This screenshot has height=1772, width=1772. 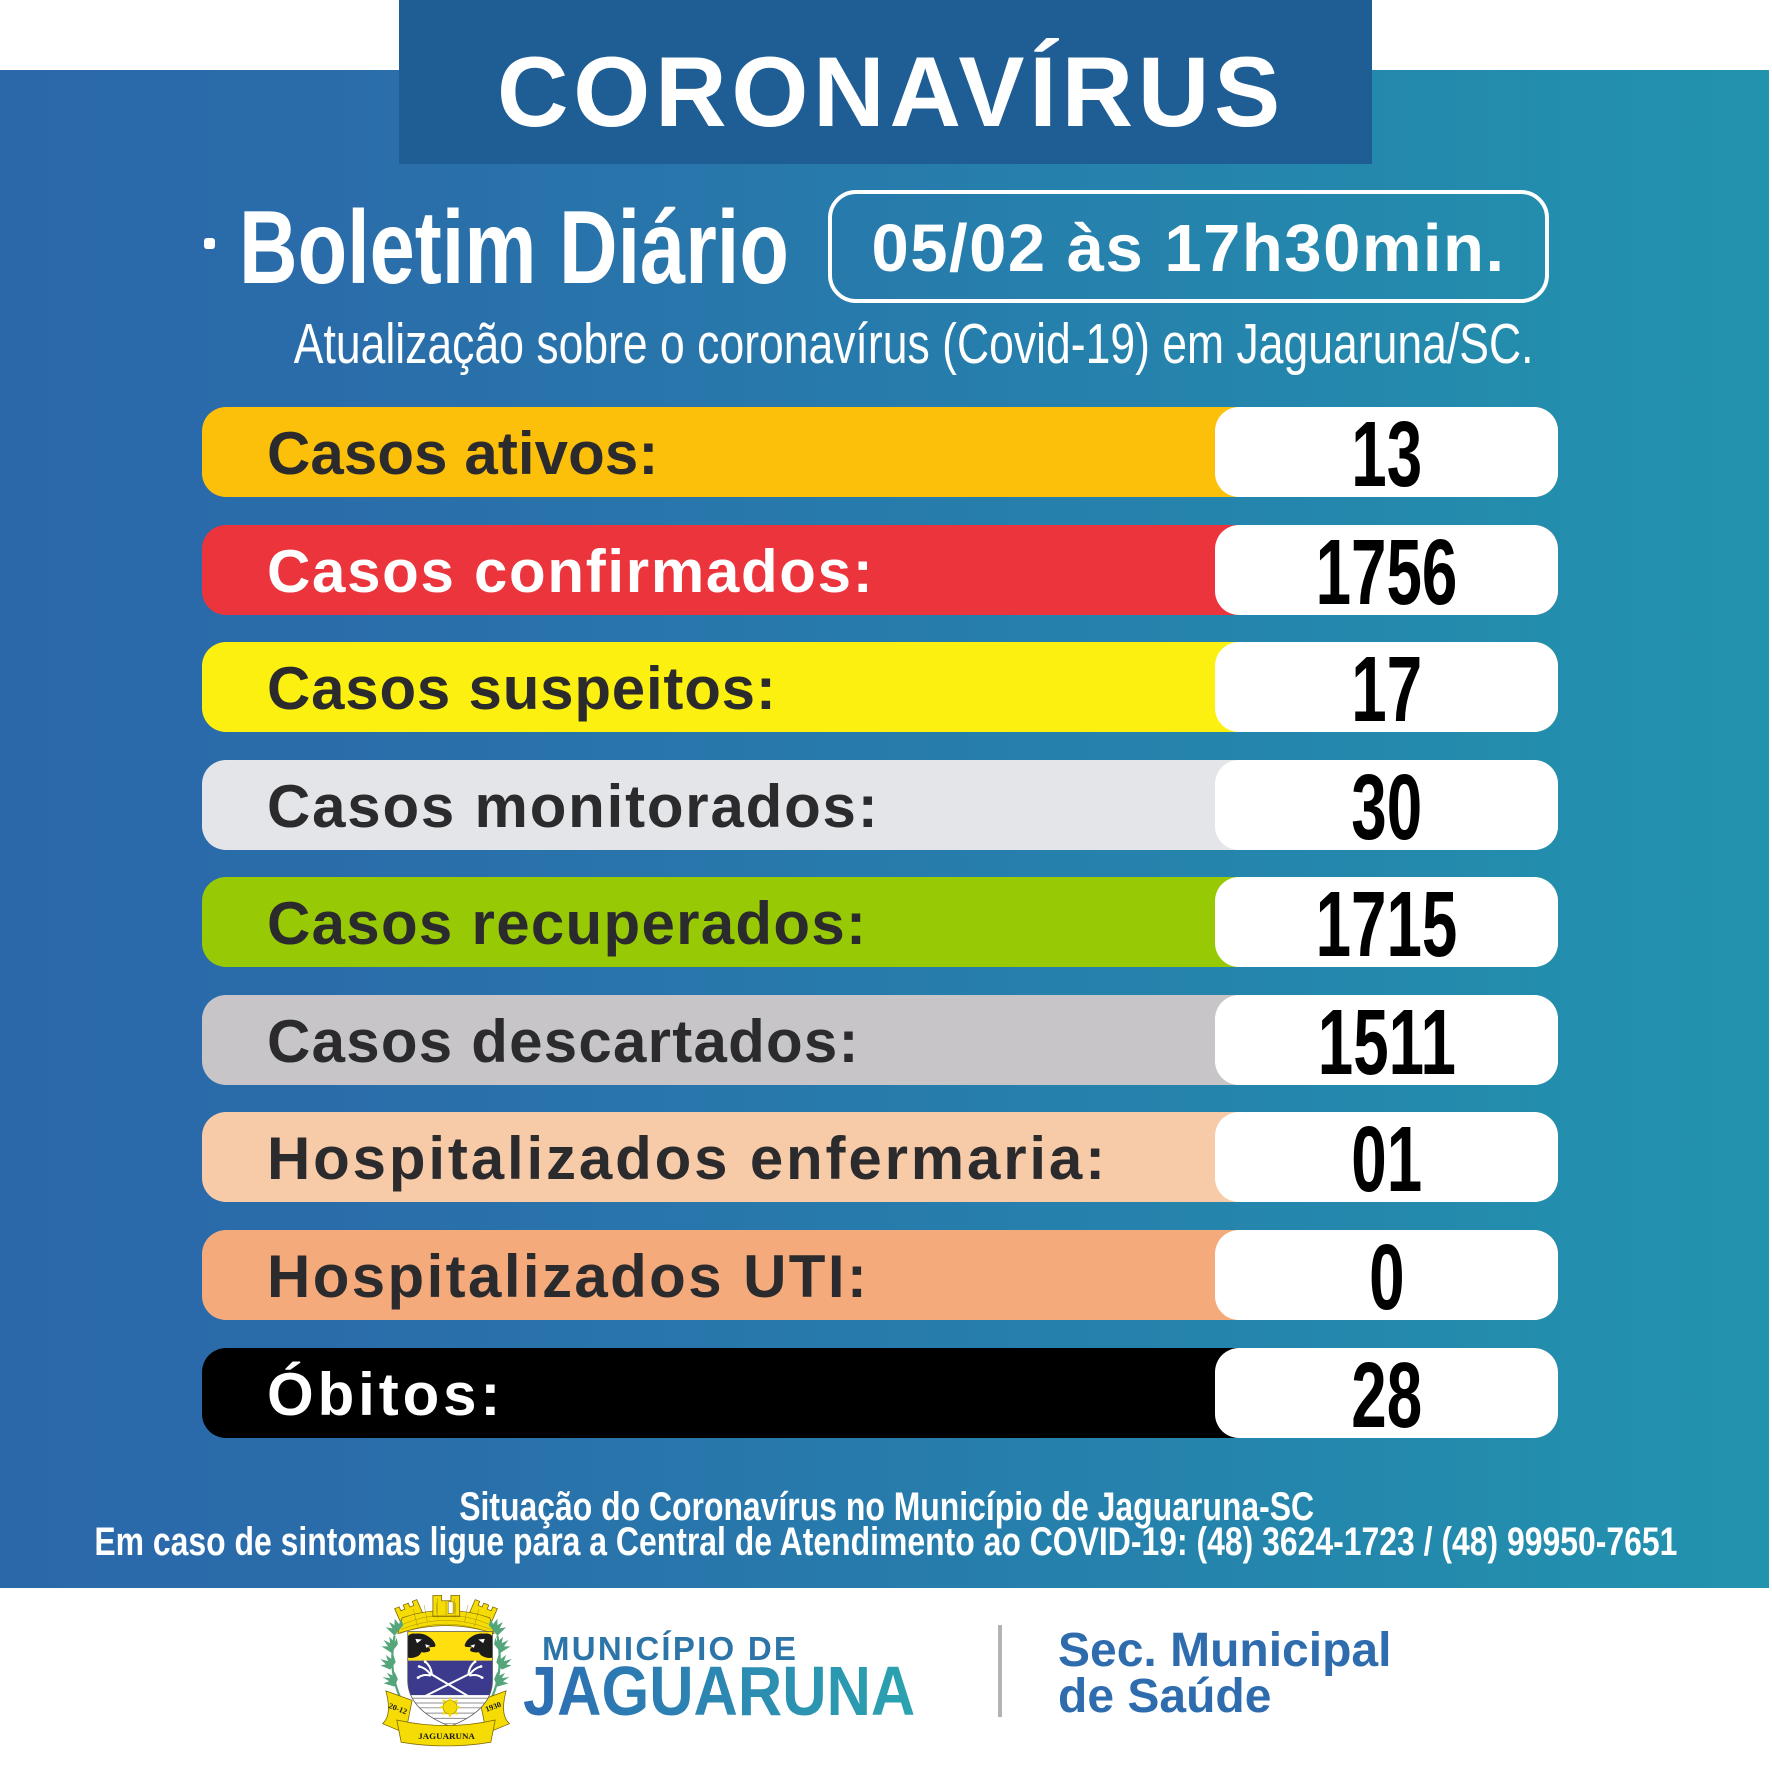 I want to click on svg-text: JAGUARUNA, so click(x=446, y=1736).